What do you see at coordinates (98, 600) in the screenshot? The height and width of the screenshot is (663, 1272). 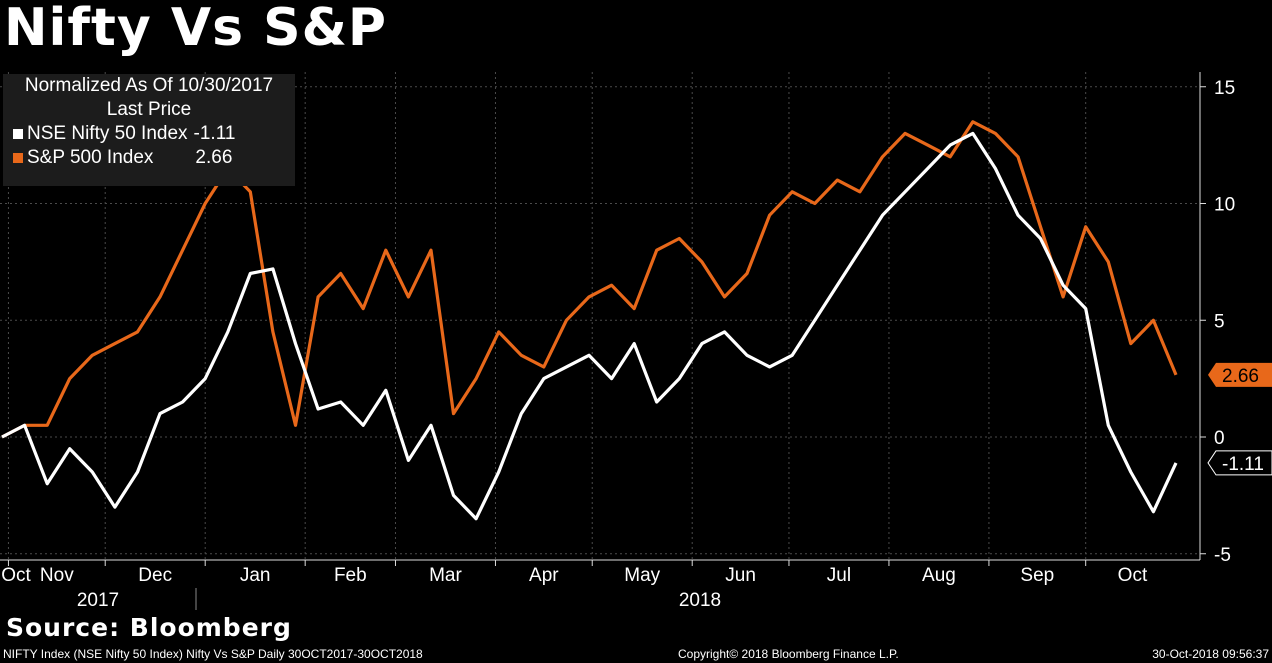 I see `x-year-label: 2017` at bounding box center [98, 600].